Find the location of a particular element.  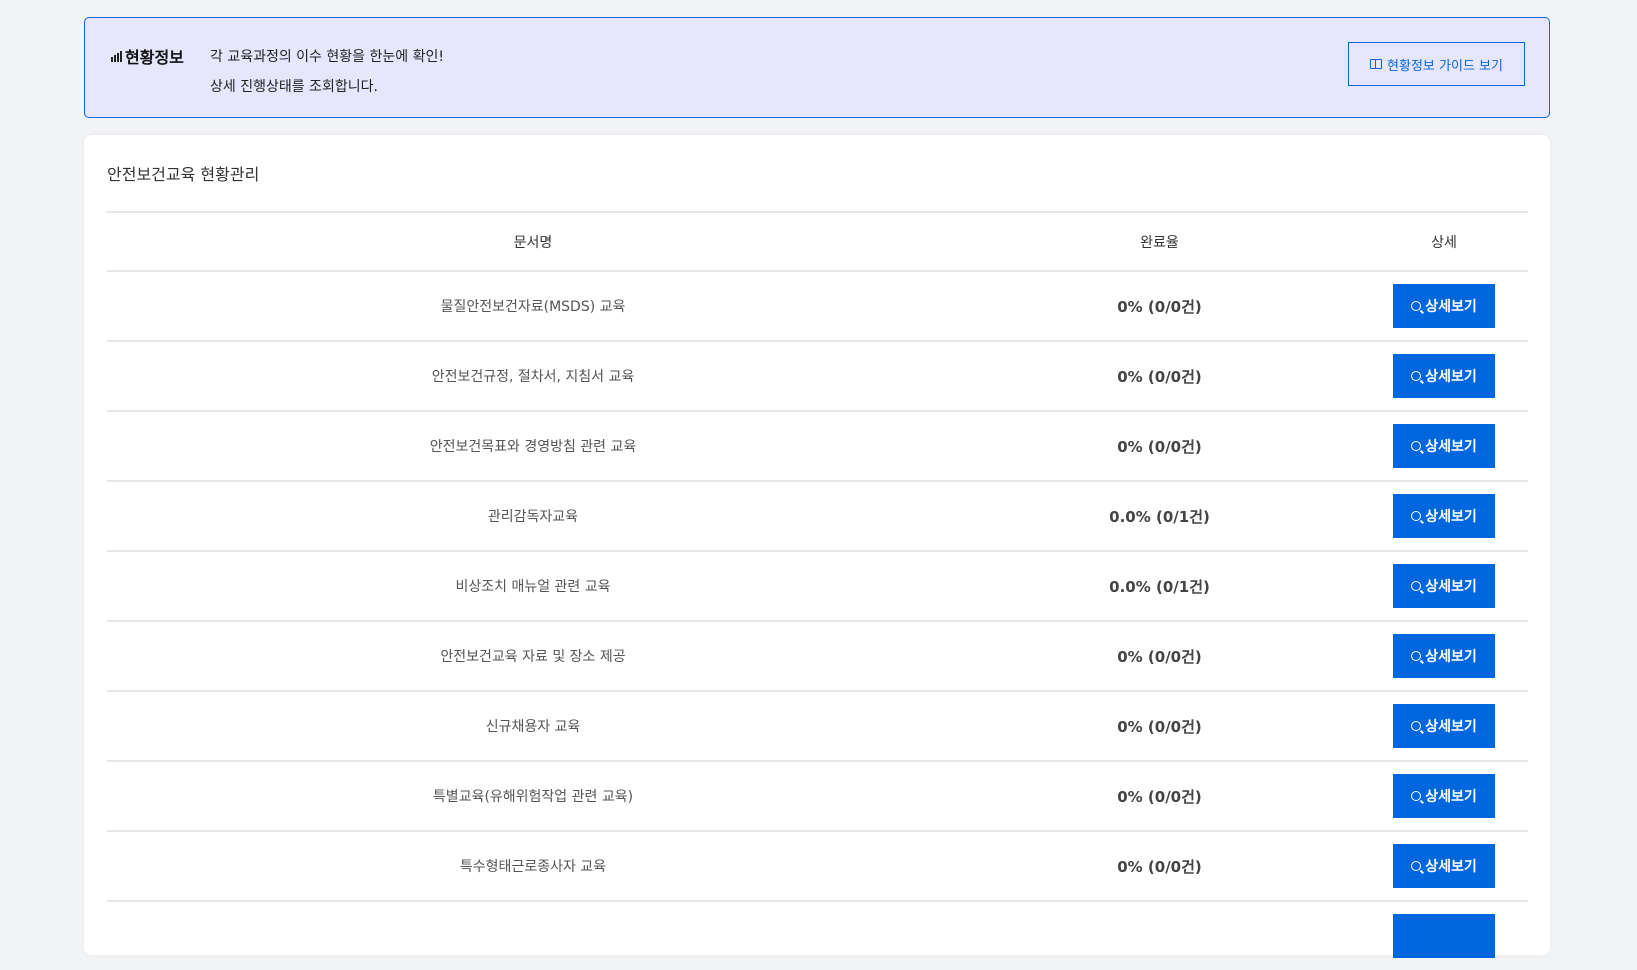

table-row: 안전보건규정, 절차서, 지침서 교육 0% (0/0건) 상세보기 is located at coordinates (817, 375).